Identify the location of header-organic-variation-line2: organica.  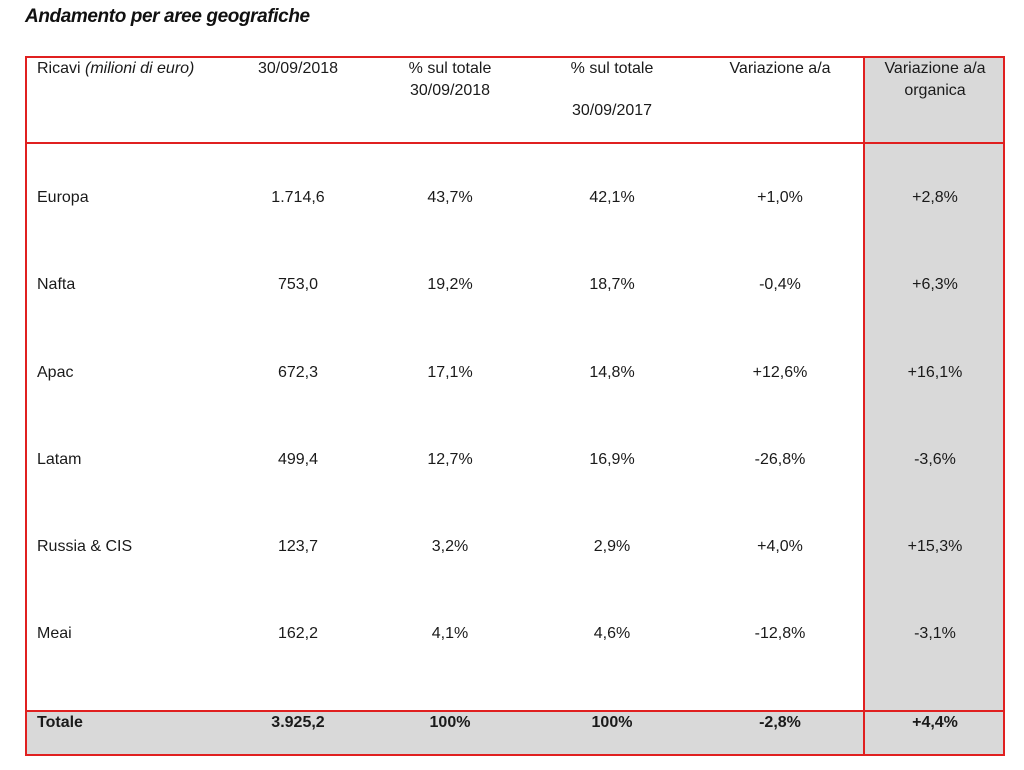
(935, 90).